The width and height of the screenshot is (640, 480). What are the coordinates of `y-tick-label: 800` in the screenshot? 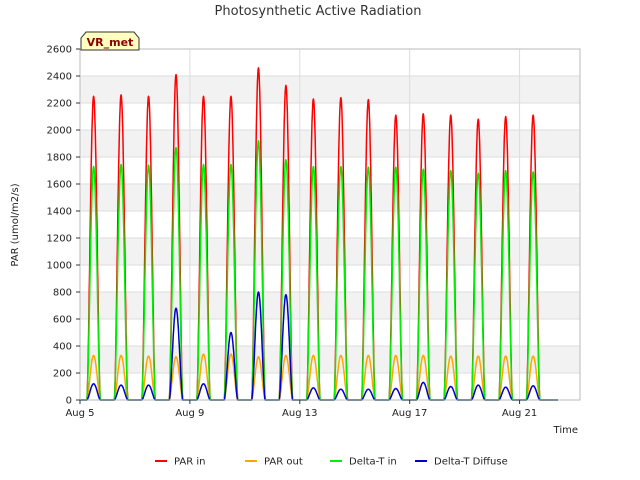 It's located at (62, 293).